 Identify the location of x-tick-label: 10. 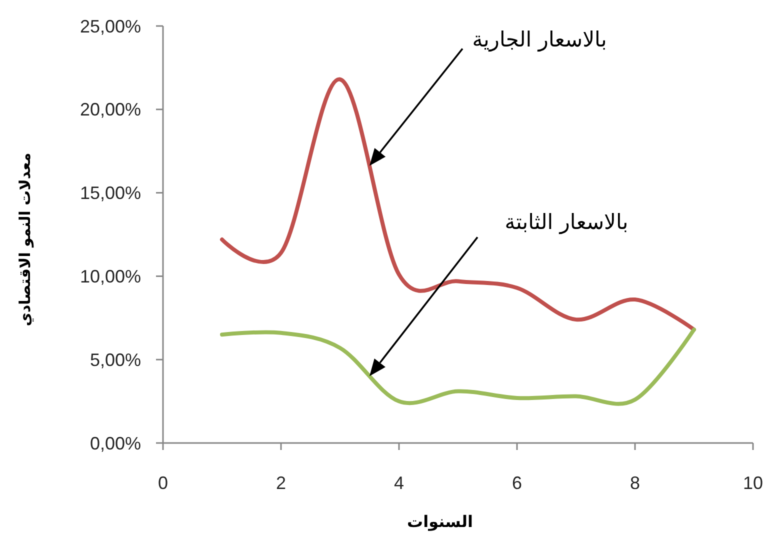
(753, 483).